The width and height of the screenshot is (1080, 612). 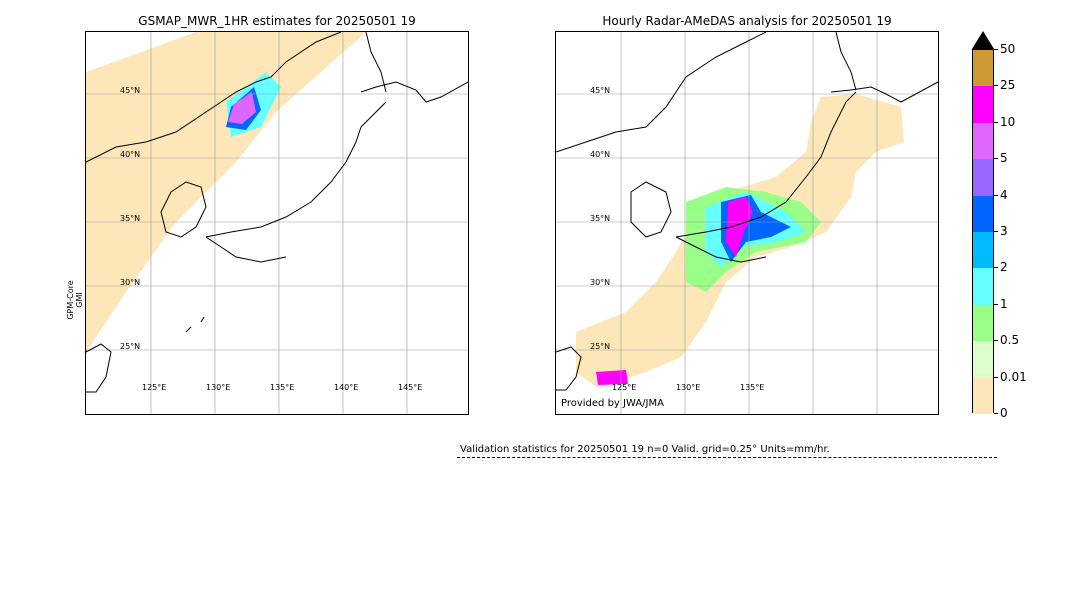 I want to click on left-lon-label-135: 135°E, so click(x=282, y=387).